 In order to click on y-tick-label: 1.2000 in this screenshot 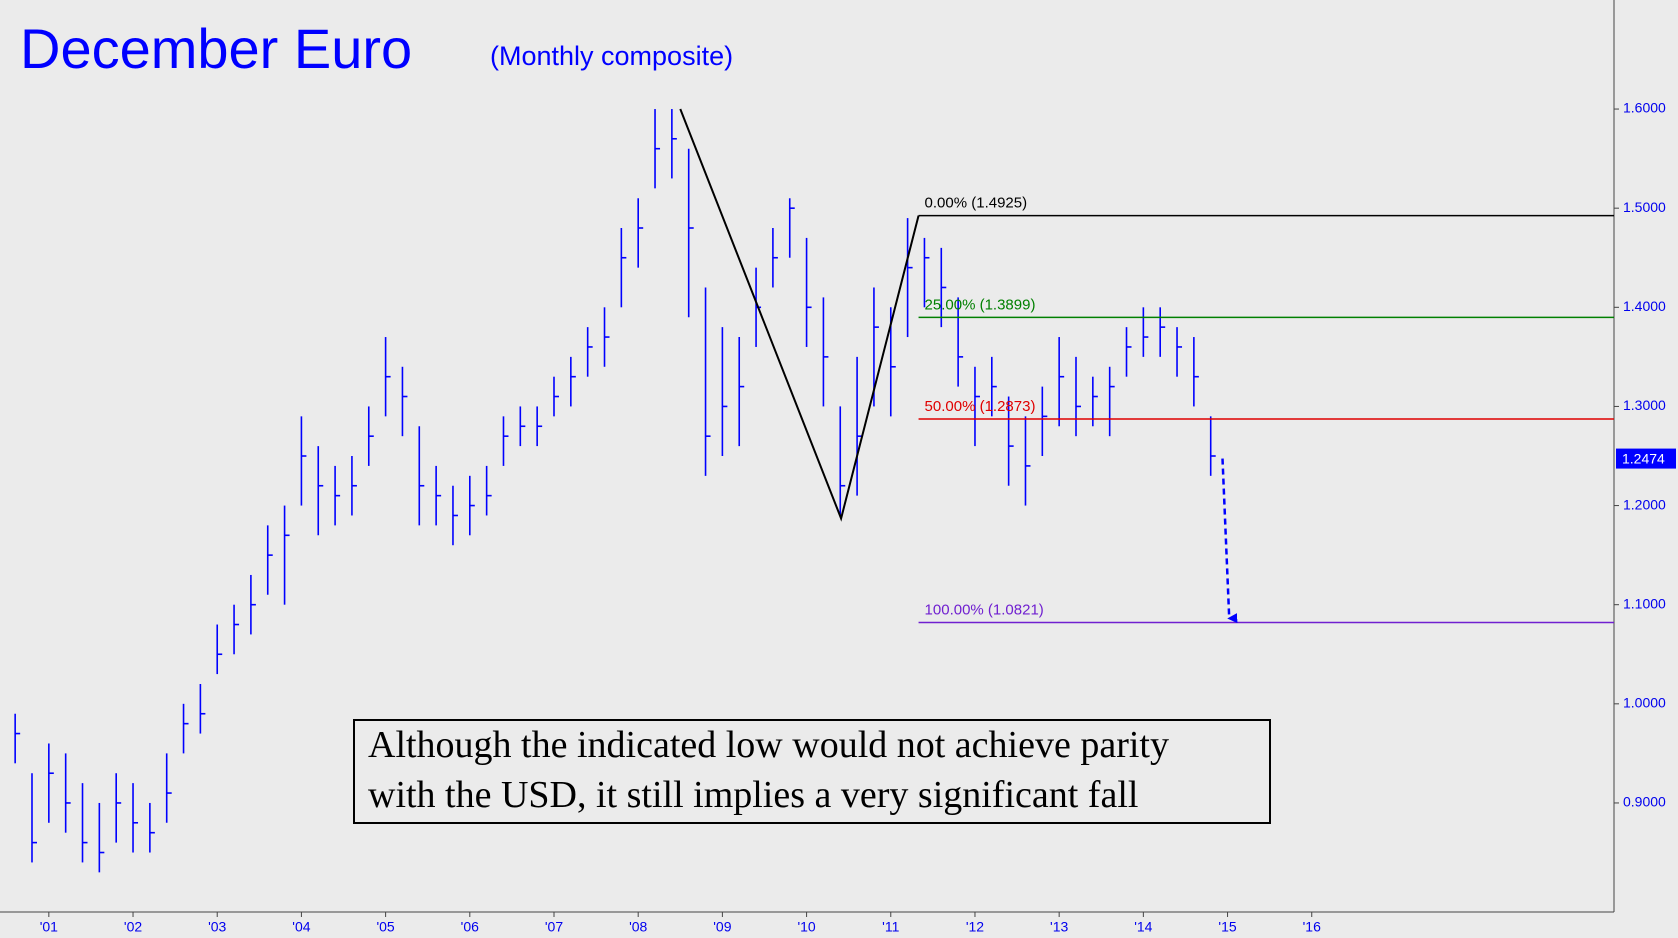, I will do `click(1644, 504)`.